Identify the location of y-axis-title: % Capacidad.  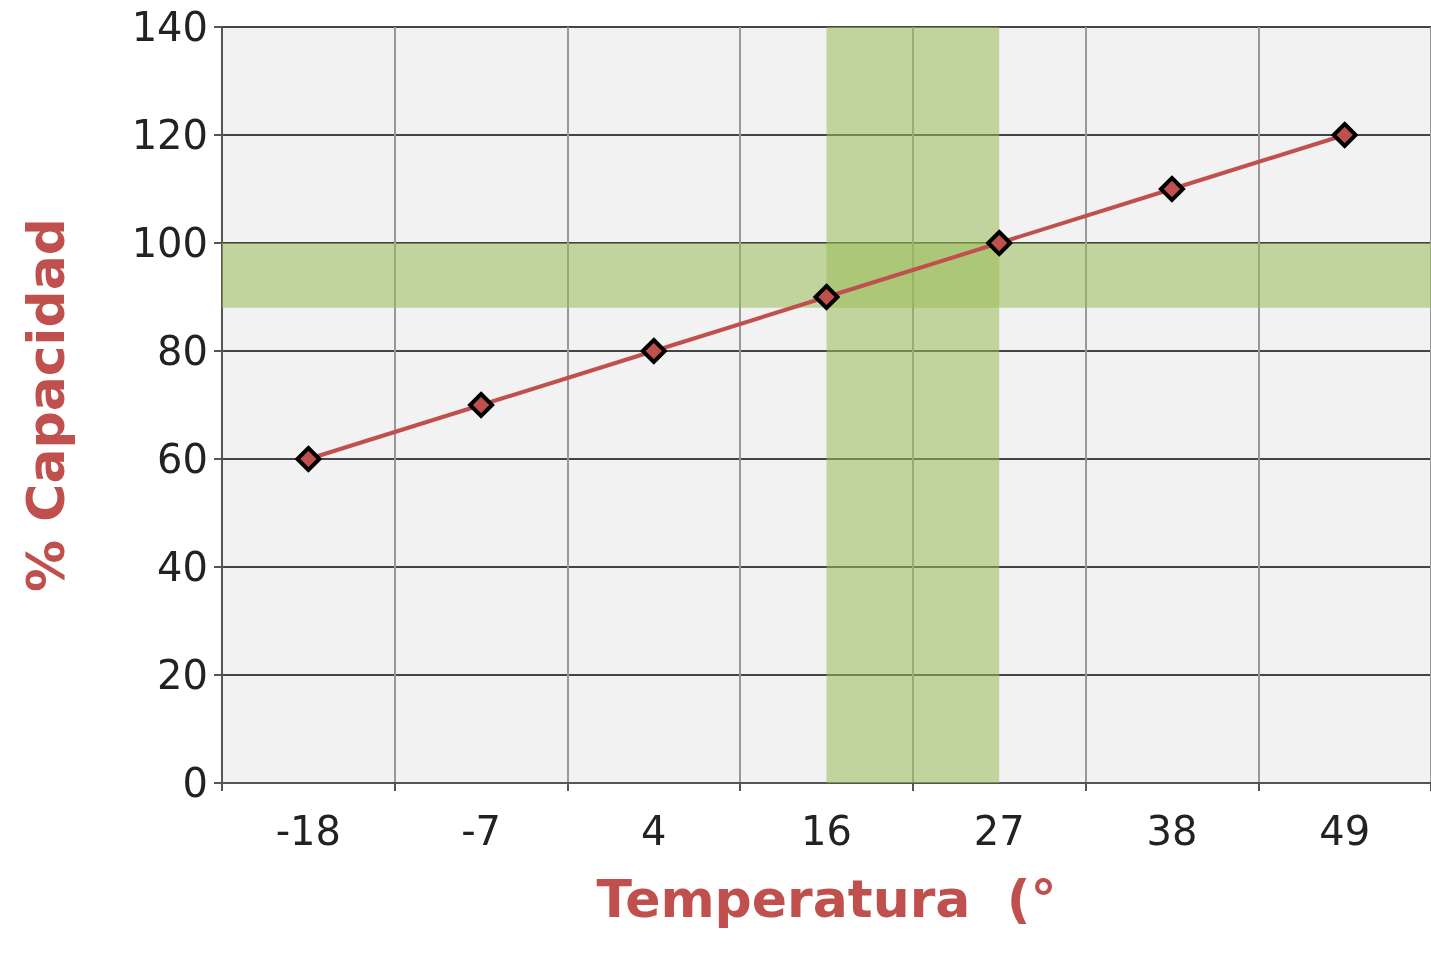
(46, 405).